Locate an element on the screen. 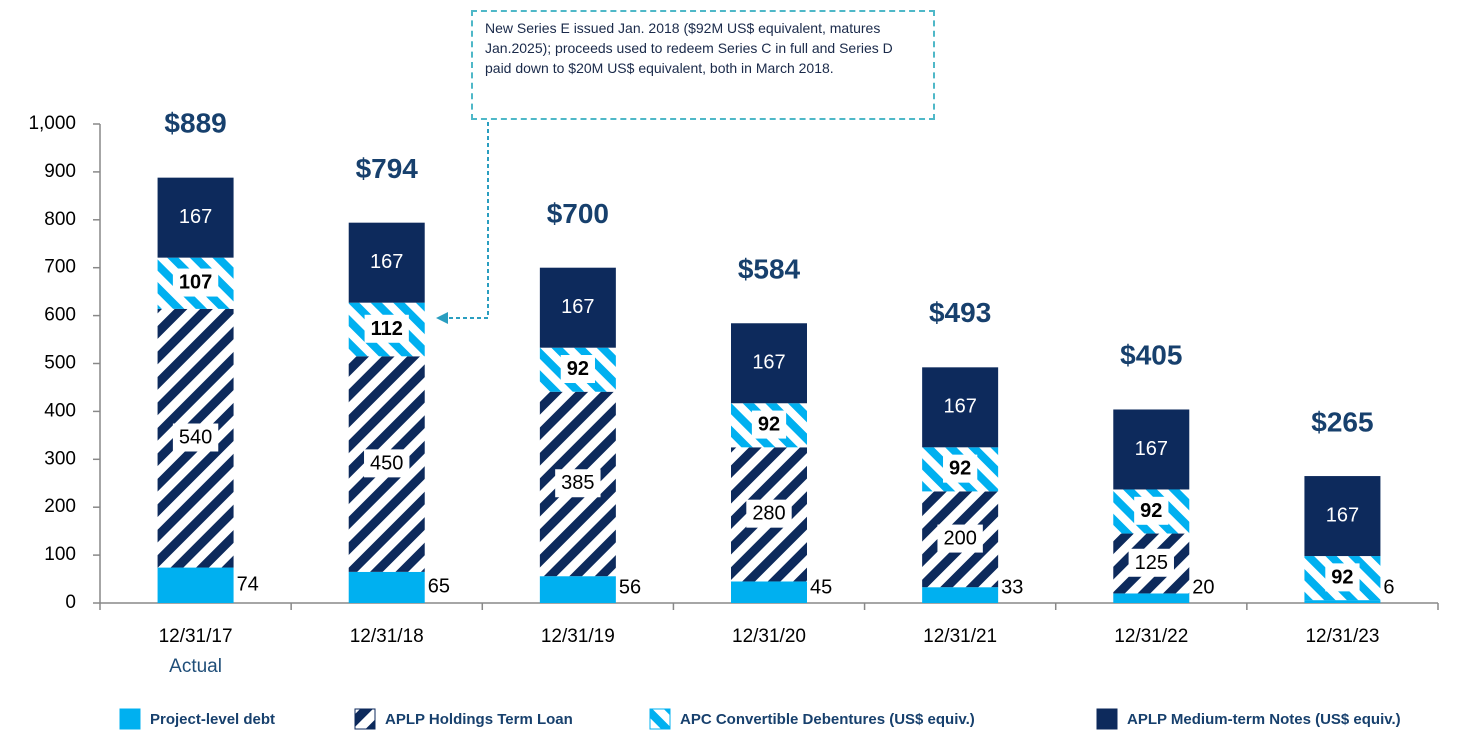  data-label: 6 is located at coordinates (1388, 587).